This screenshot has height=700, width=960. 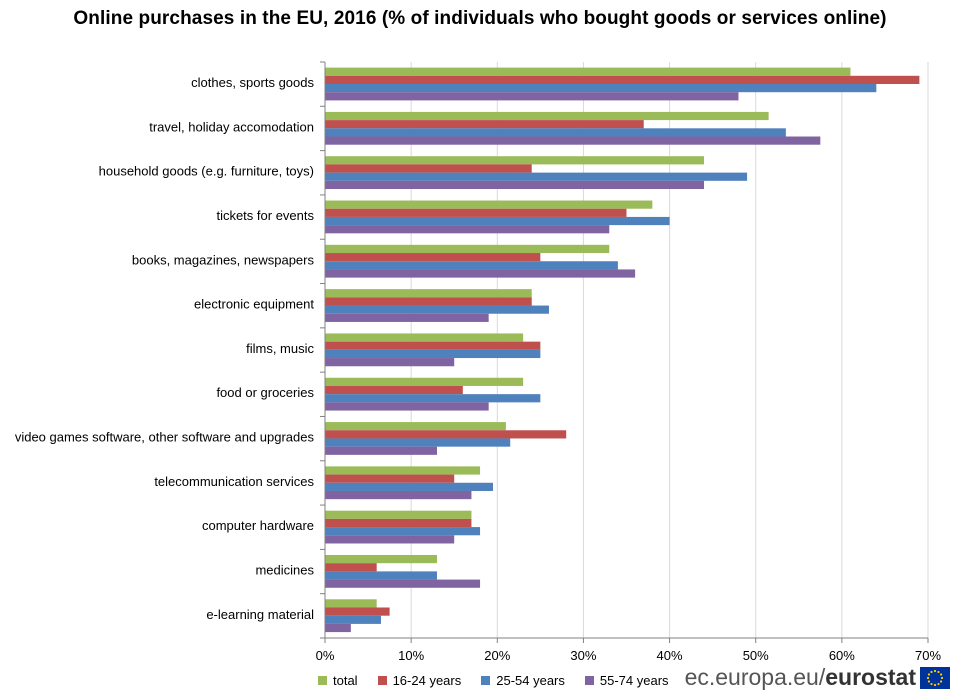 I want to click on x-tick-label: 20%, so click(x=497, y=655).